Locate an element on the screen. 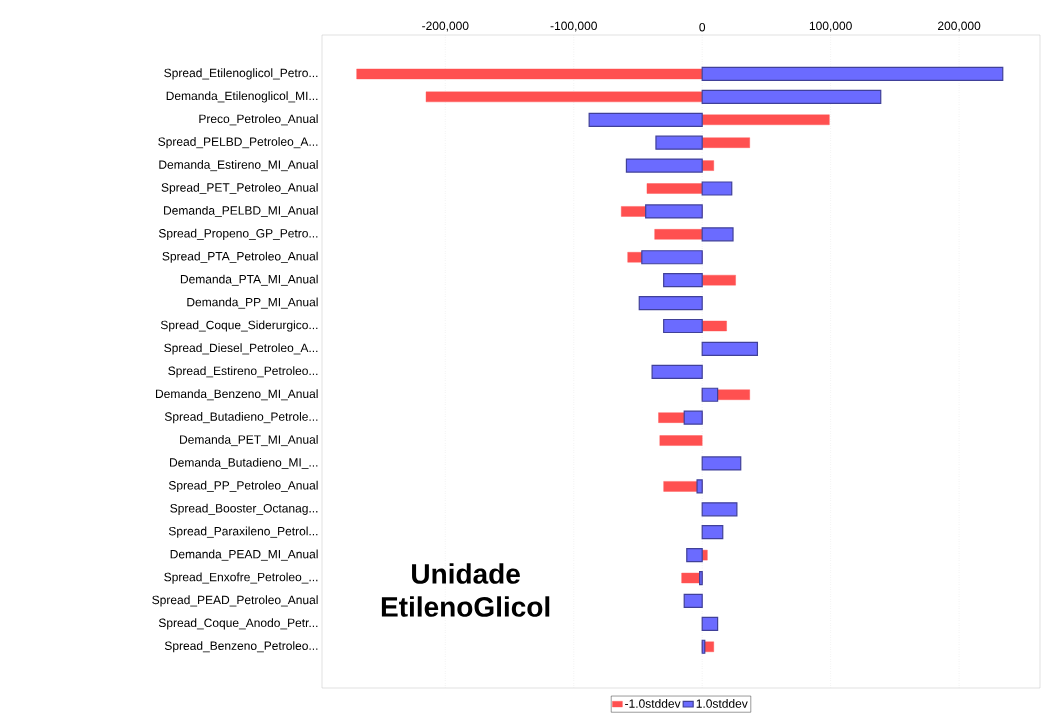 This screenshot has height=724, width=1049. y-tick-label: Demanda_PP_MI_Anual is located at coordinates (252, 303).